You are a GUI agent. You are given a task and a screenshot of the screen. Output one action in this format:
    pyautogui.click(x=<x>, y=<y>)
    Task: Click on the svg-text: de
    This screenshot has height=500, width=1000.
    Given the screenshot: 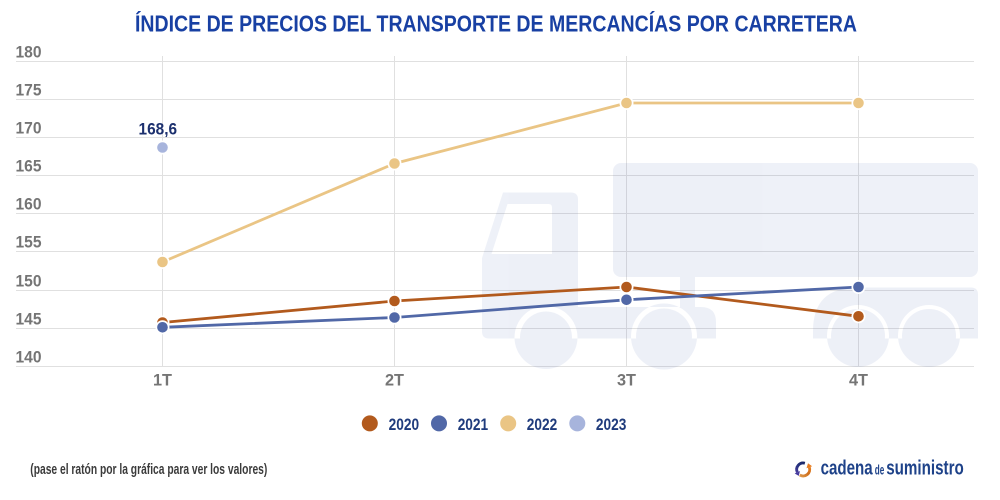 What is the action you would take?
    pyautogui.click(x=880, y=470)
    